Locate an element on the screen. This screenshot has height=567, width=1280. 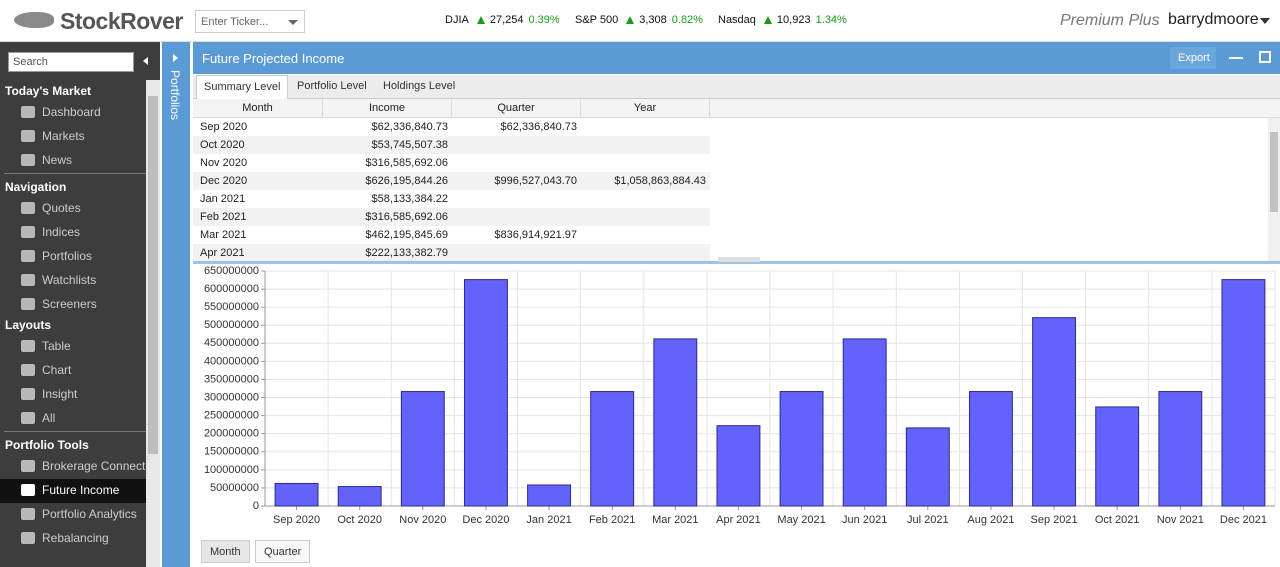
y-tick-label: 300000000 is located at coordinates (231, 397).